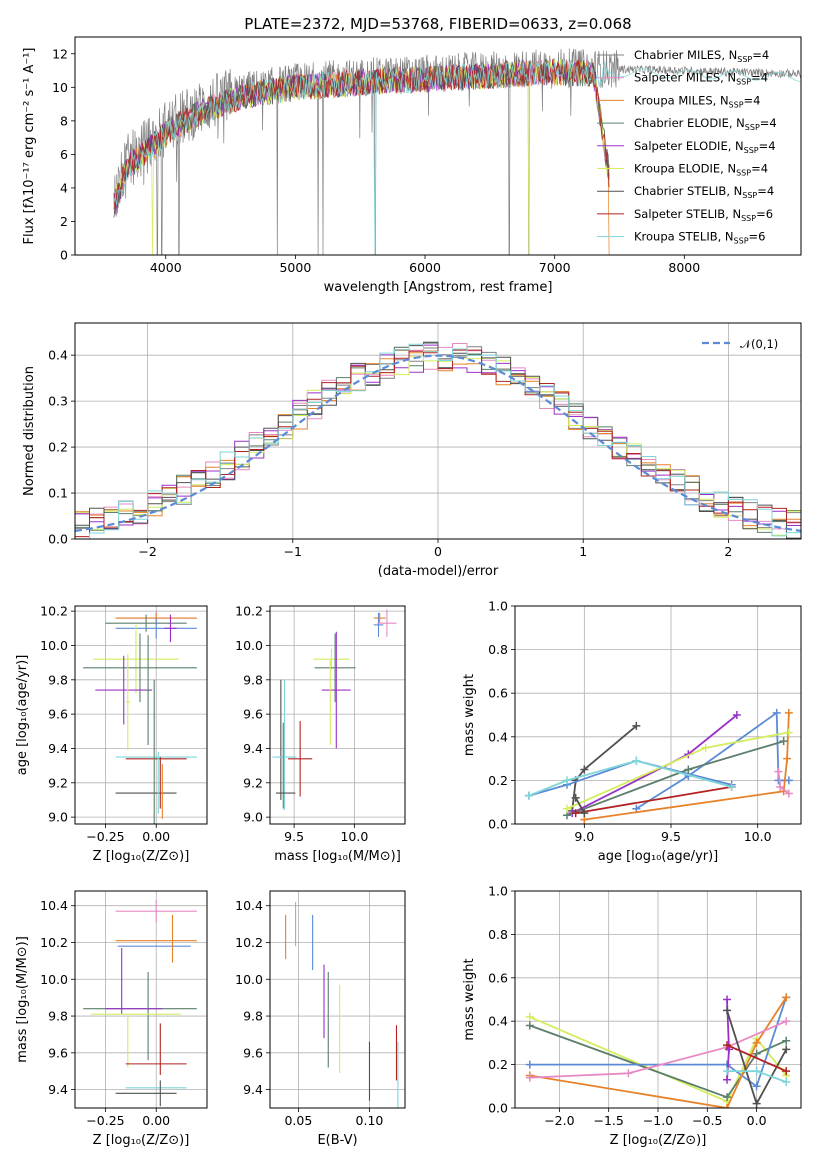 The width and height of the screenshot is (819, 1170). Describe the element at coordinates (370, 1120) in the screenshot. I see `x-tick-label: 0.10` at that location.